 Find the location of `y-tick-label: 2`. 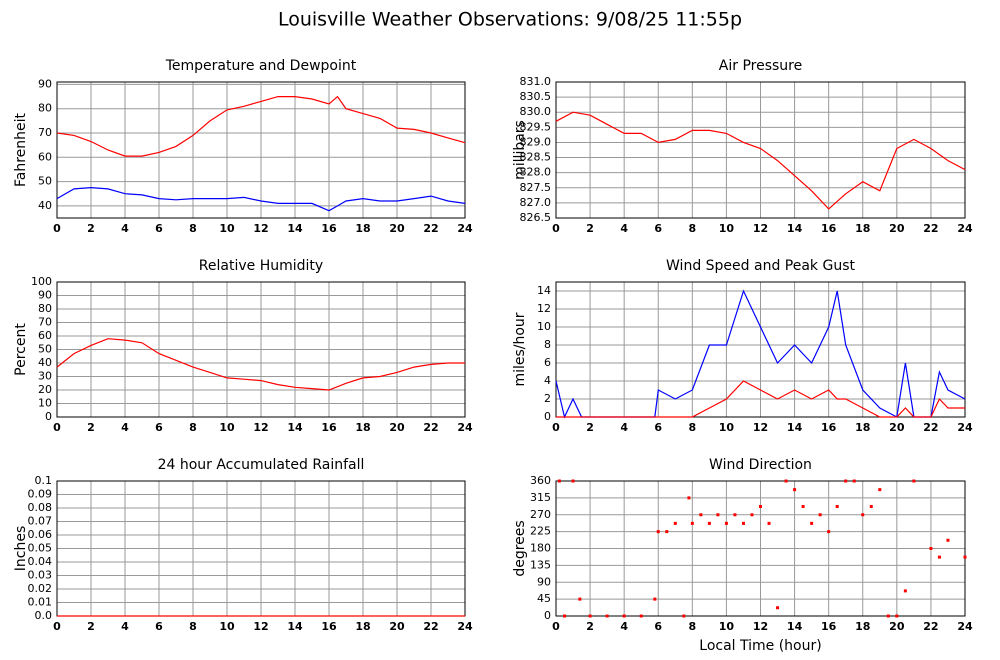

y-tick-label: 2 is located at coordinates (547, 398).